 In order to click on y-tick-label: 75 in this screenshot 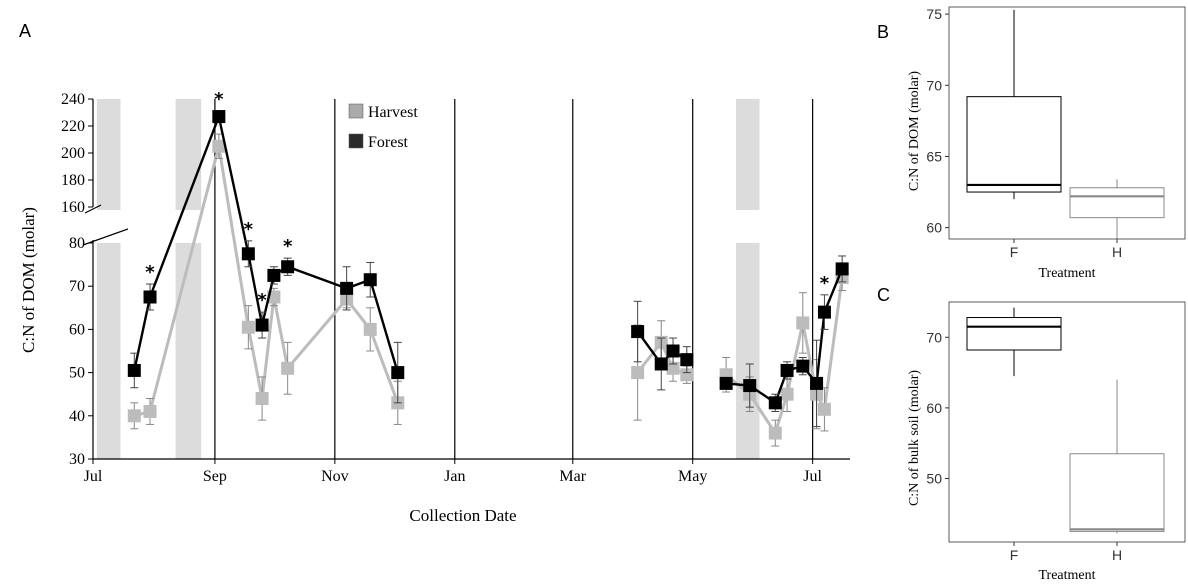, I will do `click(934, 14)`.